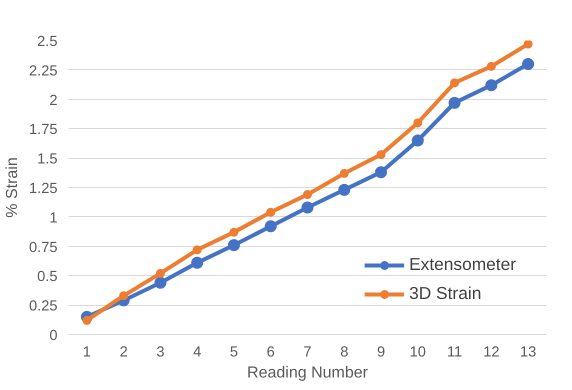  Describe the element at coordinates (491, 352) in the screenshot. I see `x-tick-label: 12` at that location.